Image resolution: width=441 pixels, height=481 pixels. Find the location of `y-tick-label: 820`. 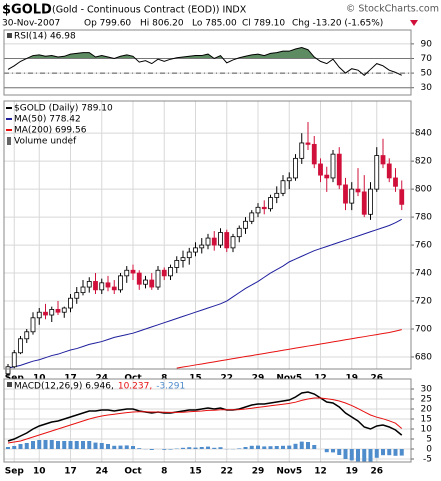

y-tick-label: 820 is located at coordinates (423, 162).